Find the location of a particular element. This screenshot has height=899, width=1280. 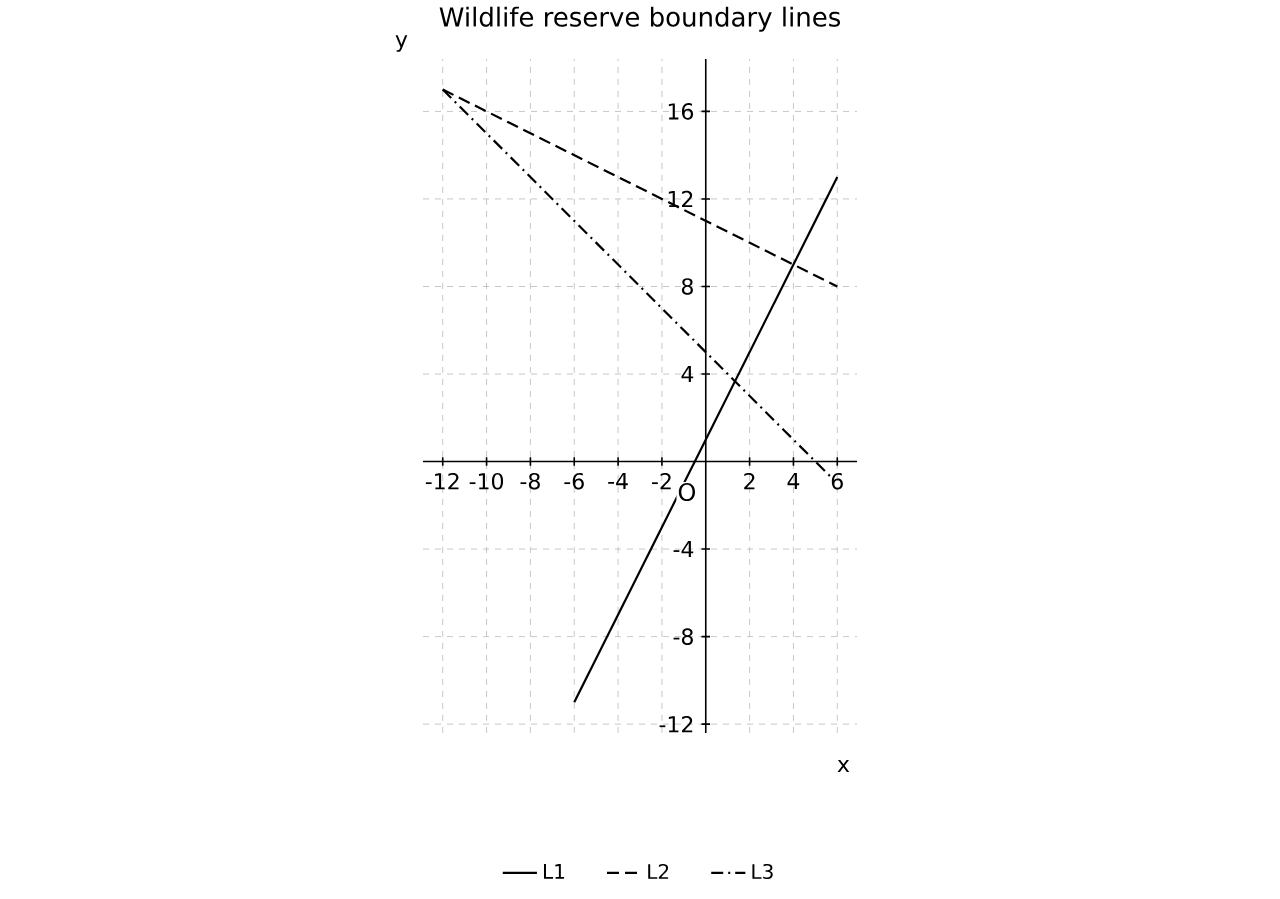

x-tick-label: -8 is located at coordinates (530, 481).